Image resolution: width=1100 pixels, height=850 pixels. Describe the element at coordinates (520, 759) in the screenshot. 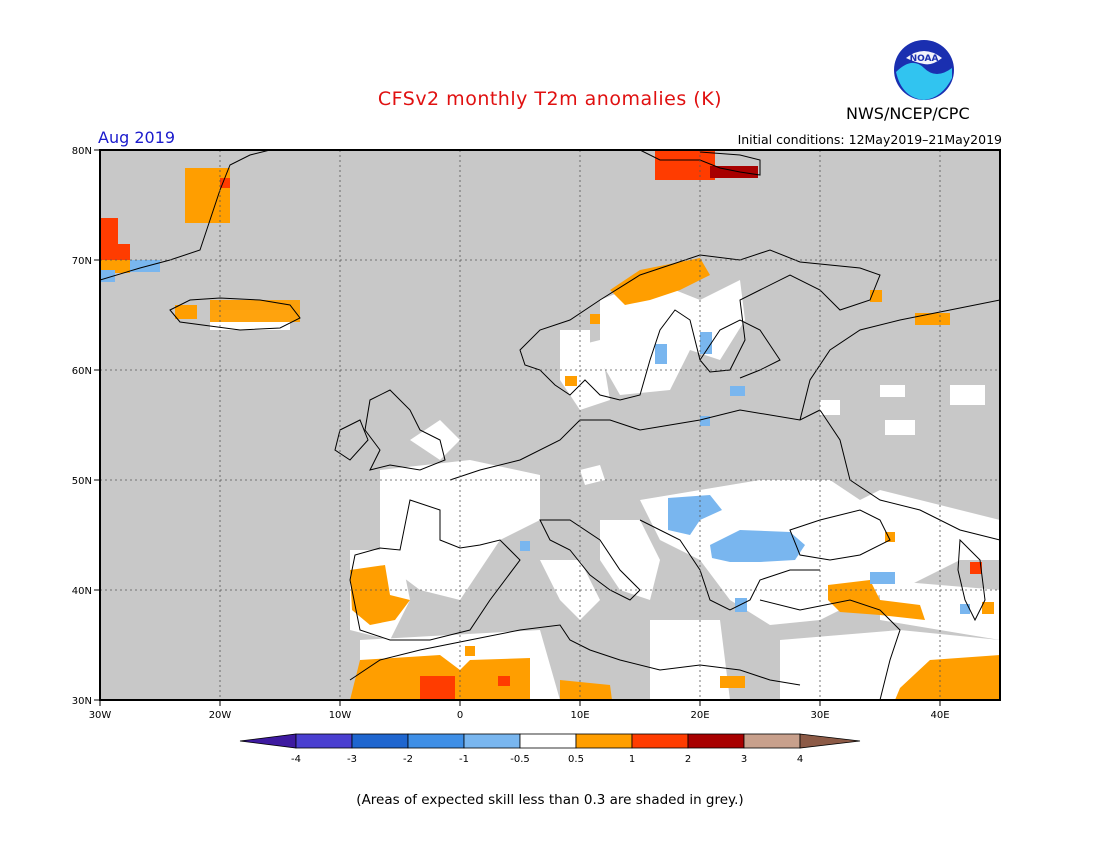

I see `colorbar-label: -0.5` at that location.